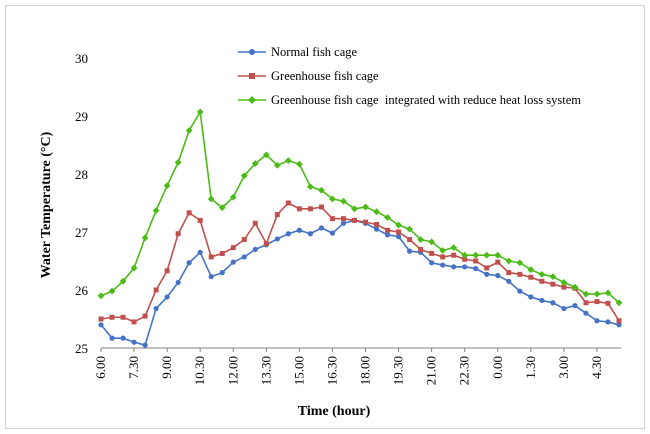  I want to click on x-tick-label: 22.30, so click(464, 370).